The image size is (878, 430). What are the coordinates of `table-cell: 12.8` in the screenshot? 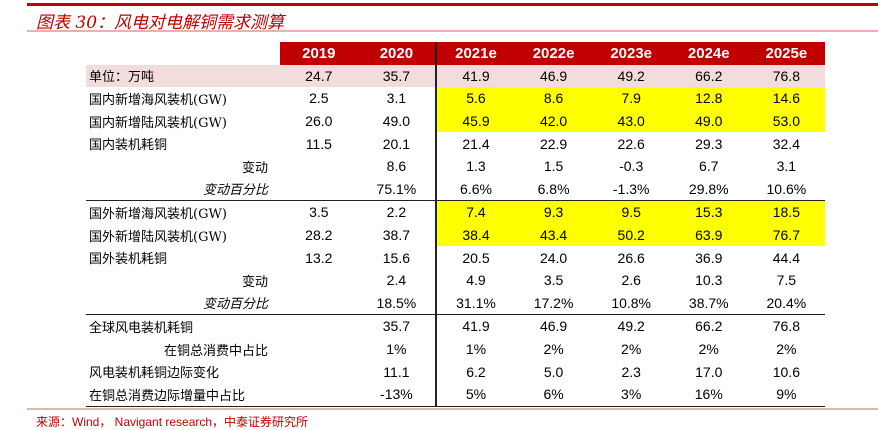 It's located at (708, 98).